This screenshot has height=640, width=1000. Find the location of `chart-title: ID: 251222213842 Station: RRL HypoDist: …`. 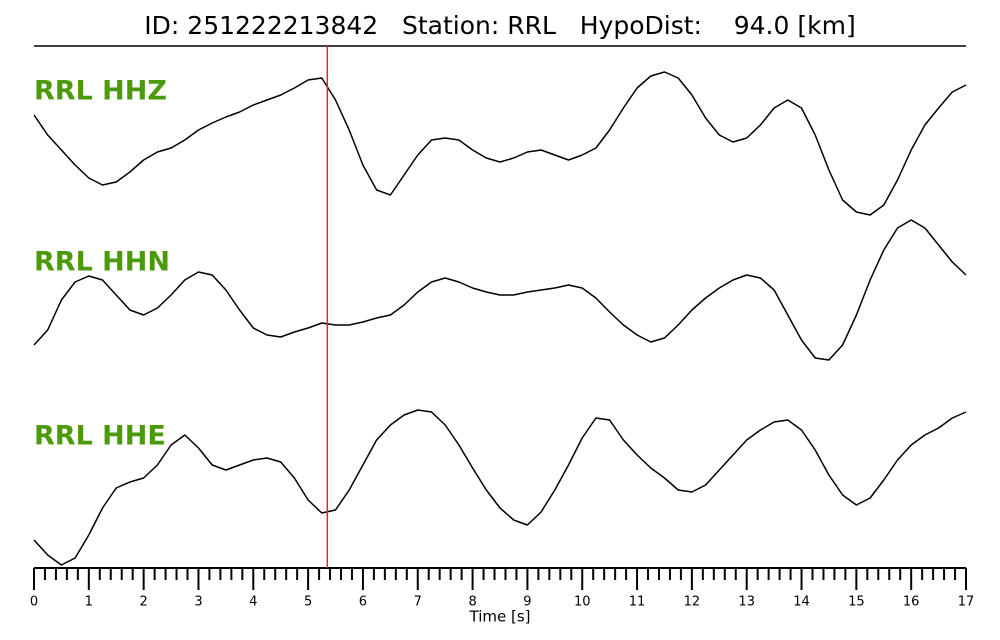

chart-title: ID: 251222213842 Station: RRL HypoDist: … is located at coordinates (499, 25).